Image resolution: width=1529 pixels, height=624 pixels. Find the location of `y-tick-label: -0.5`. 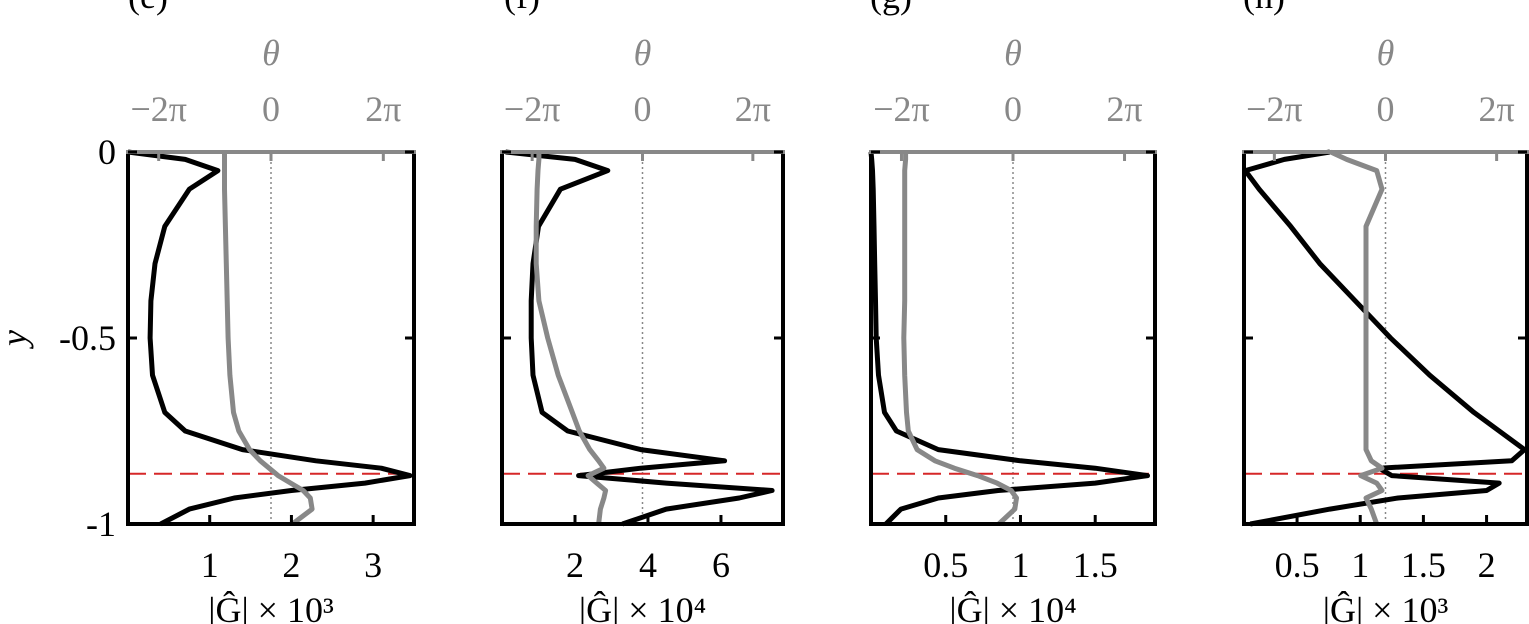

y-tick-label: -0.5 is located at coordinates (87, 338).